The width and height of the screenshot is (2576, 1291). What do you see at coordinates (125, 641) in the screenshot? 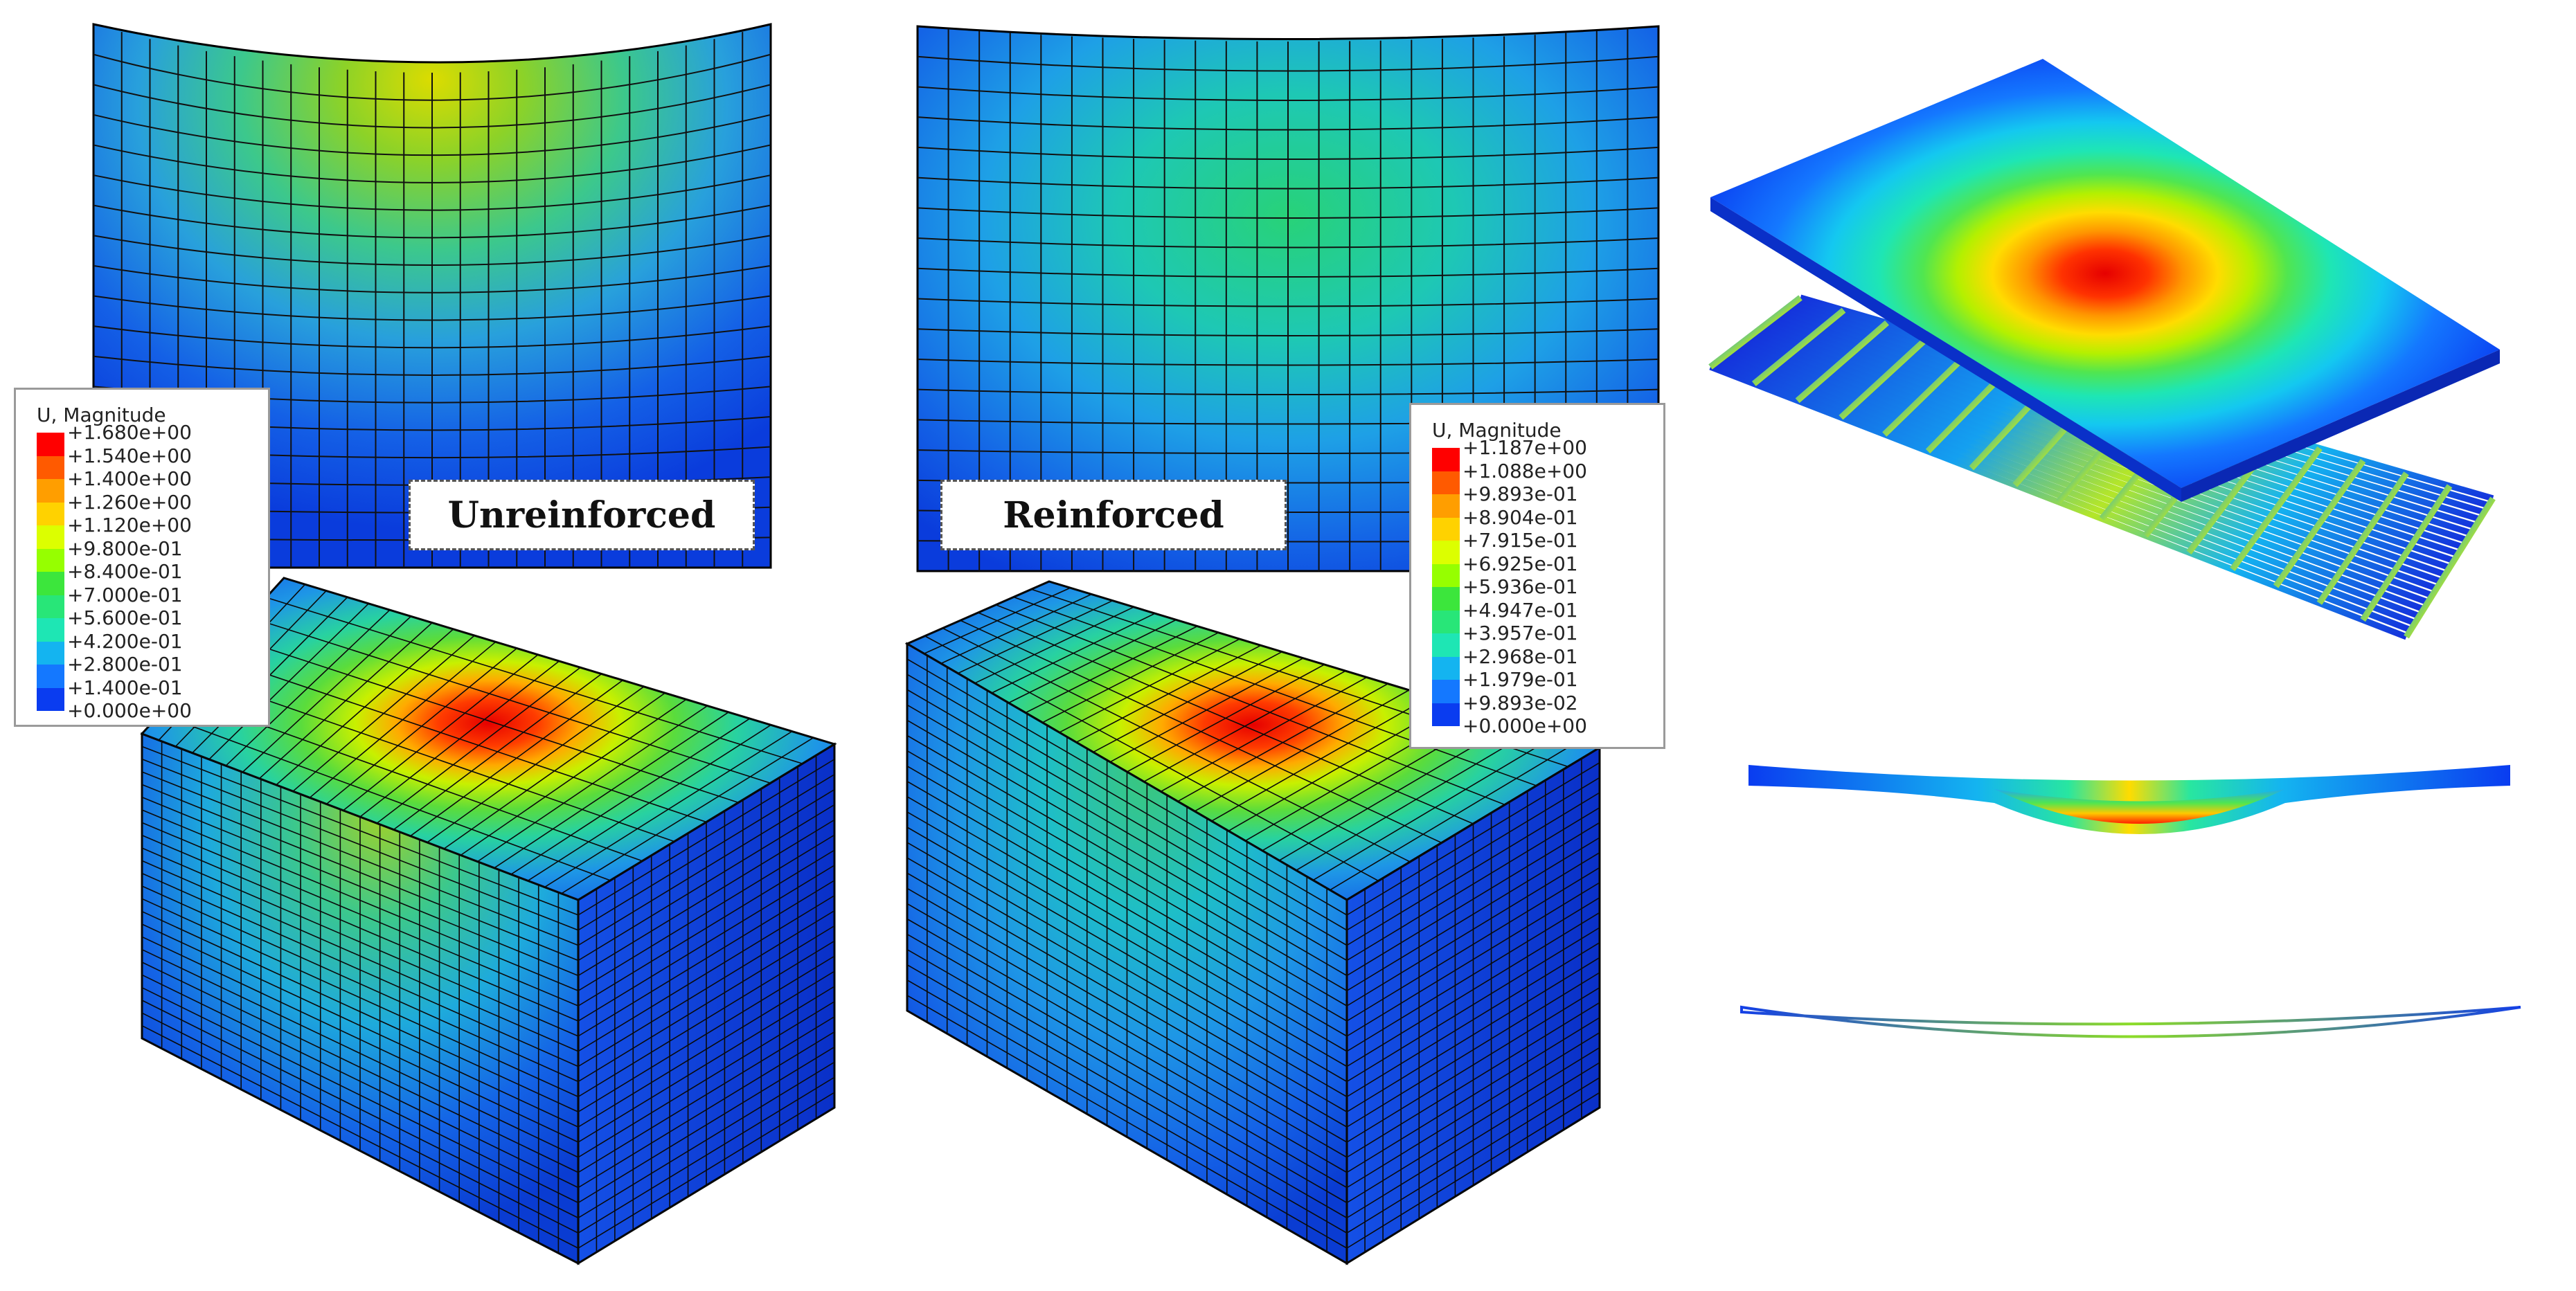
I see `legend-tick-label: +4.200e-01` at bounding box center [125, 641].